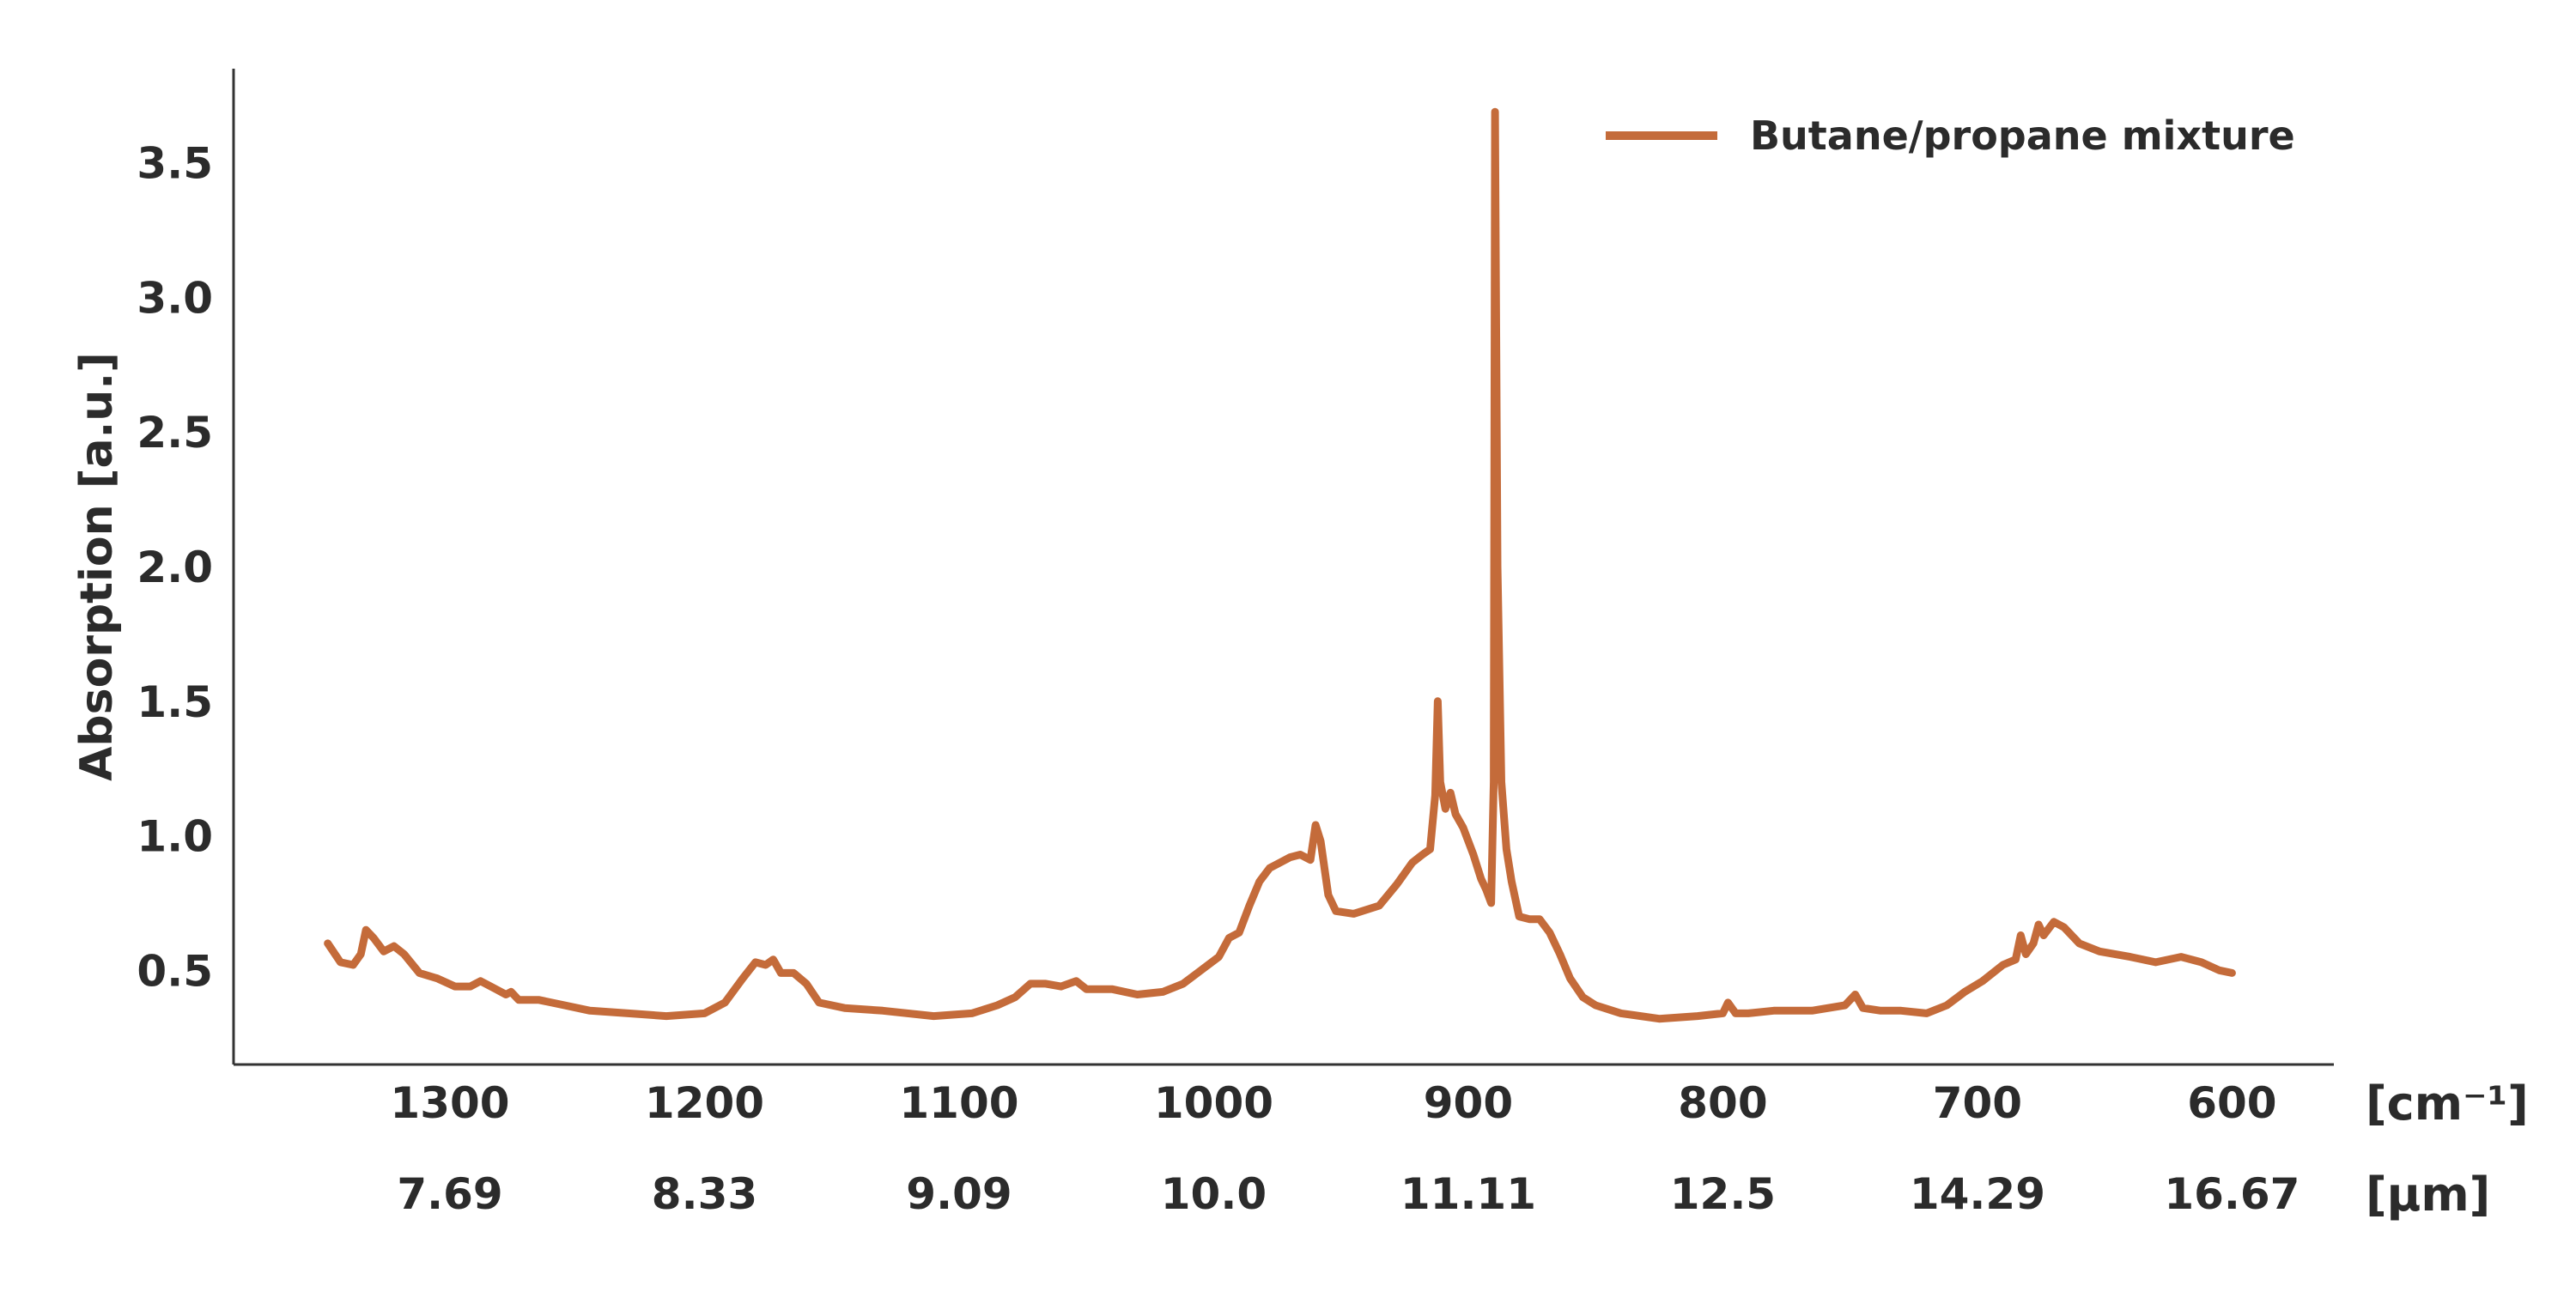 The height and width of the screenshot is (1292, 2576). What do you see at coordinates (1722, 1103) in the screenshot?
I see `x-tick-label: 800` at bounding box center [1722, 1103].